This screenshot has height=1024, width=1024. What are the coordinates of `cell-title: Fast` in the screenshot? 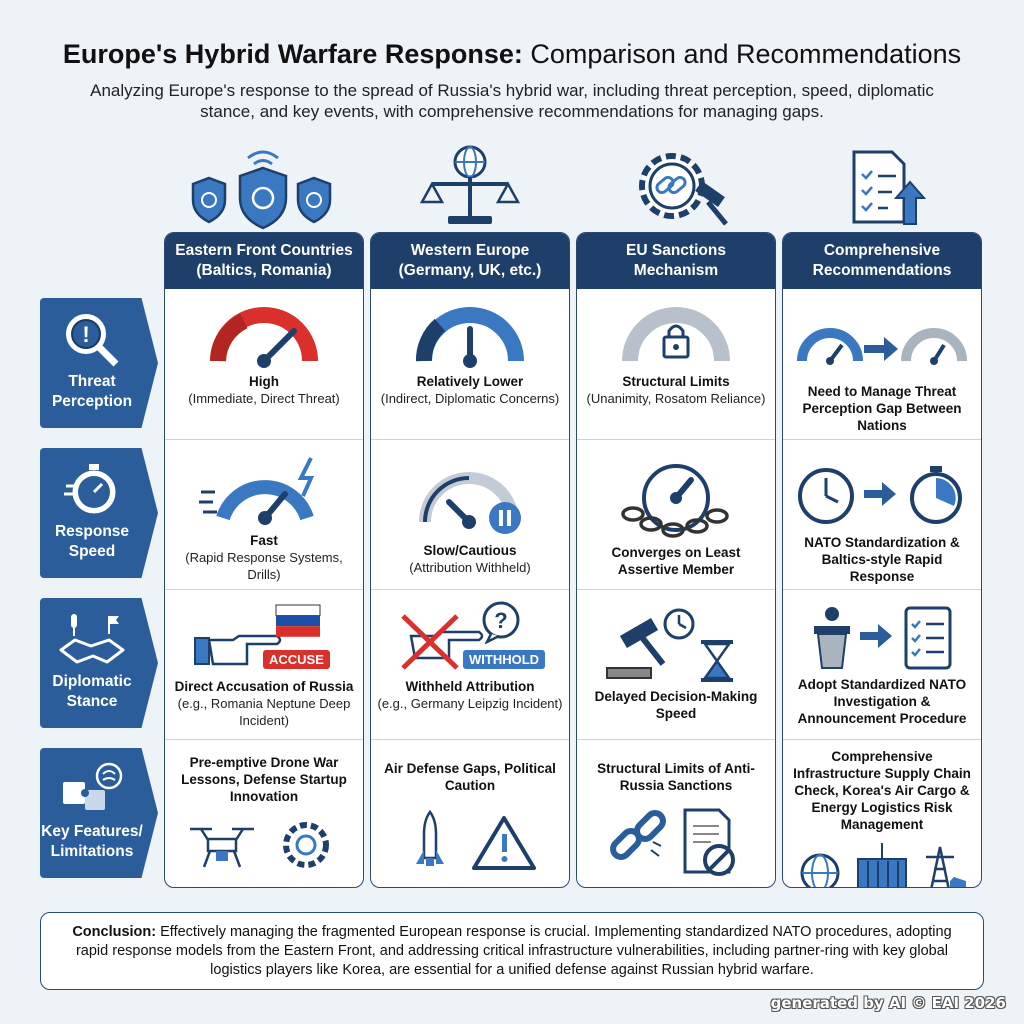 It's located at (264, 540).